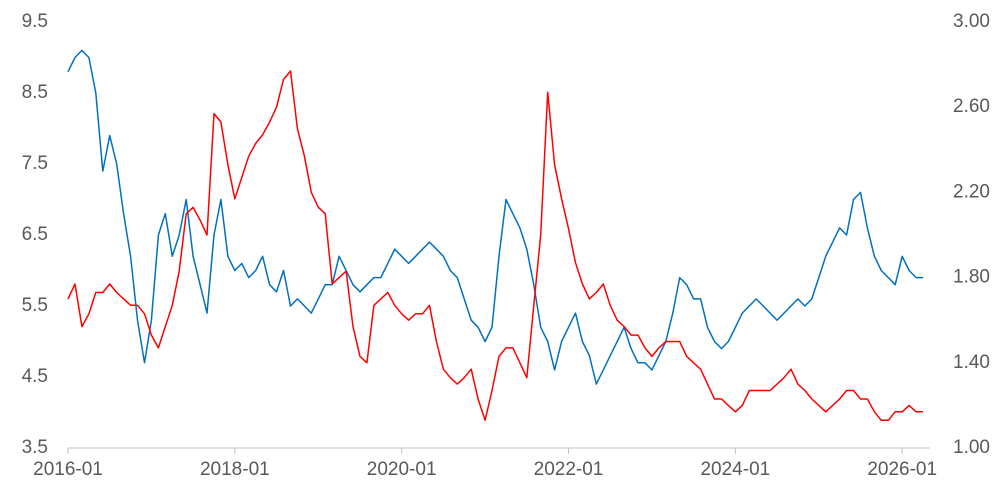 This screenshot has height=486, width=997. What do you see at coordinates (402, 469) in the screenshot?
I see `x-tick-label: 2020-01` at bounding box center [402, 469].